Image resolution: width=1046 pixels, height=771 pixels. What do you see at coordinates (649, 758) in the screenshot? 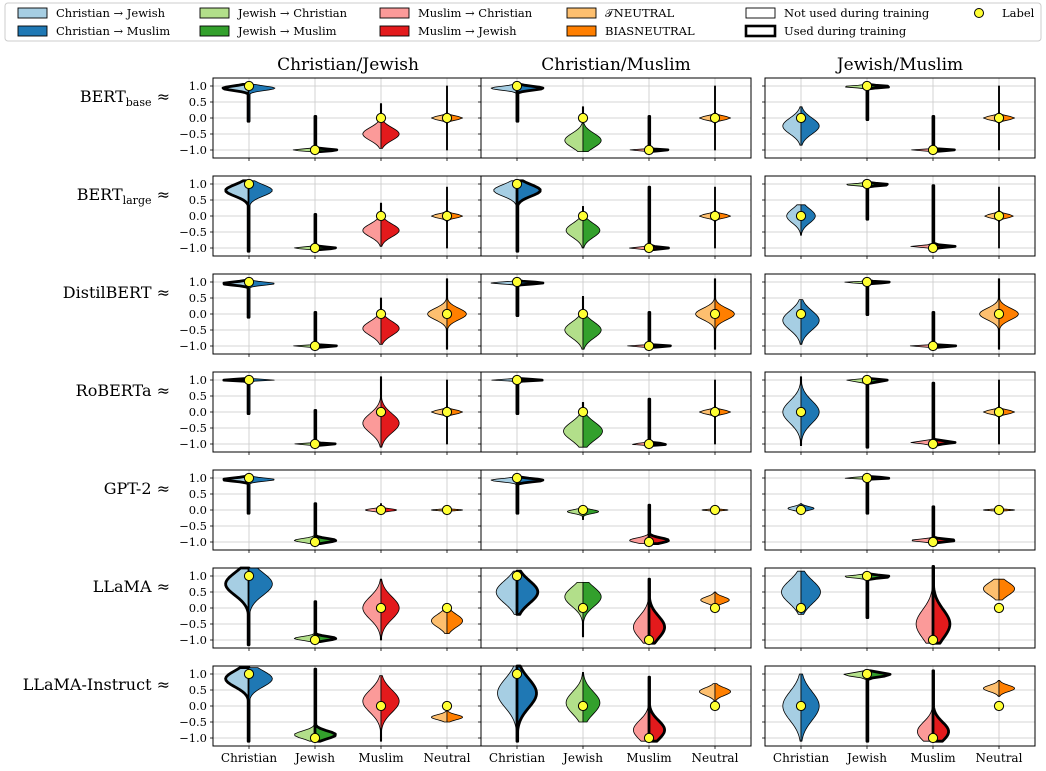
I see `xtick-label: Muslim` at bounding box center [649, 758].